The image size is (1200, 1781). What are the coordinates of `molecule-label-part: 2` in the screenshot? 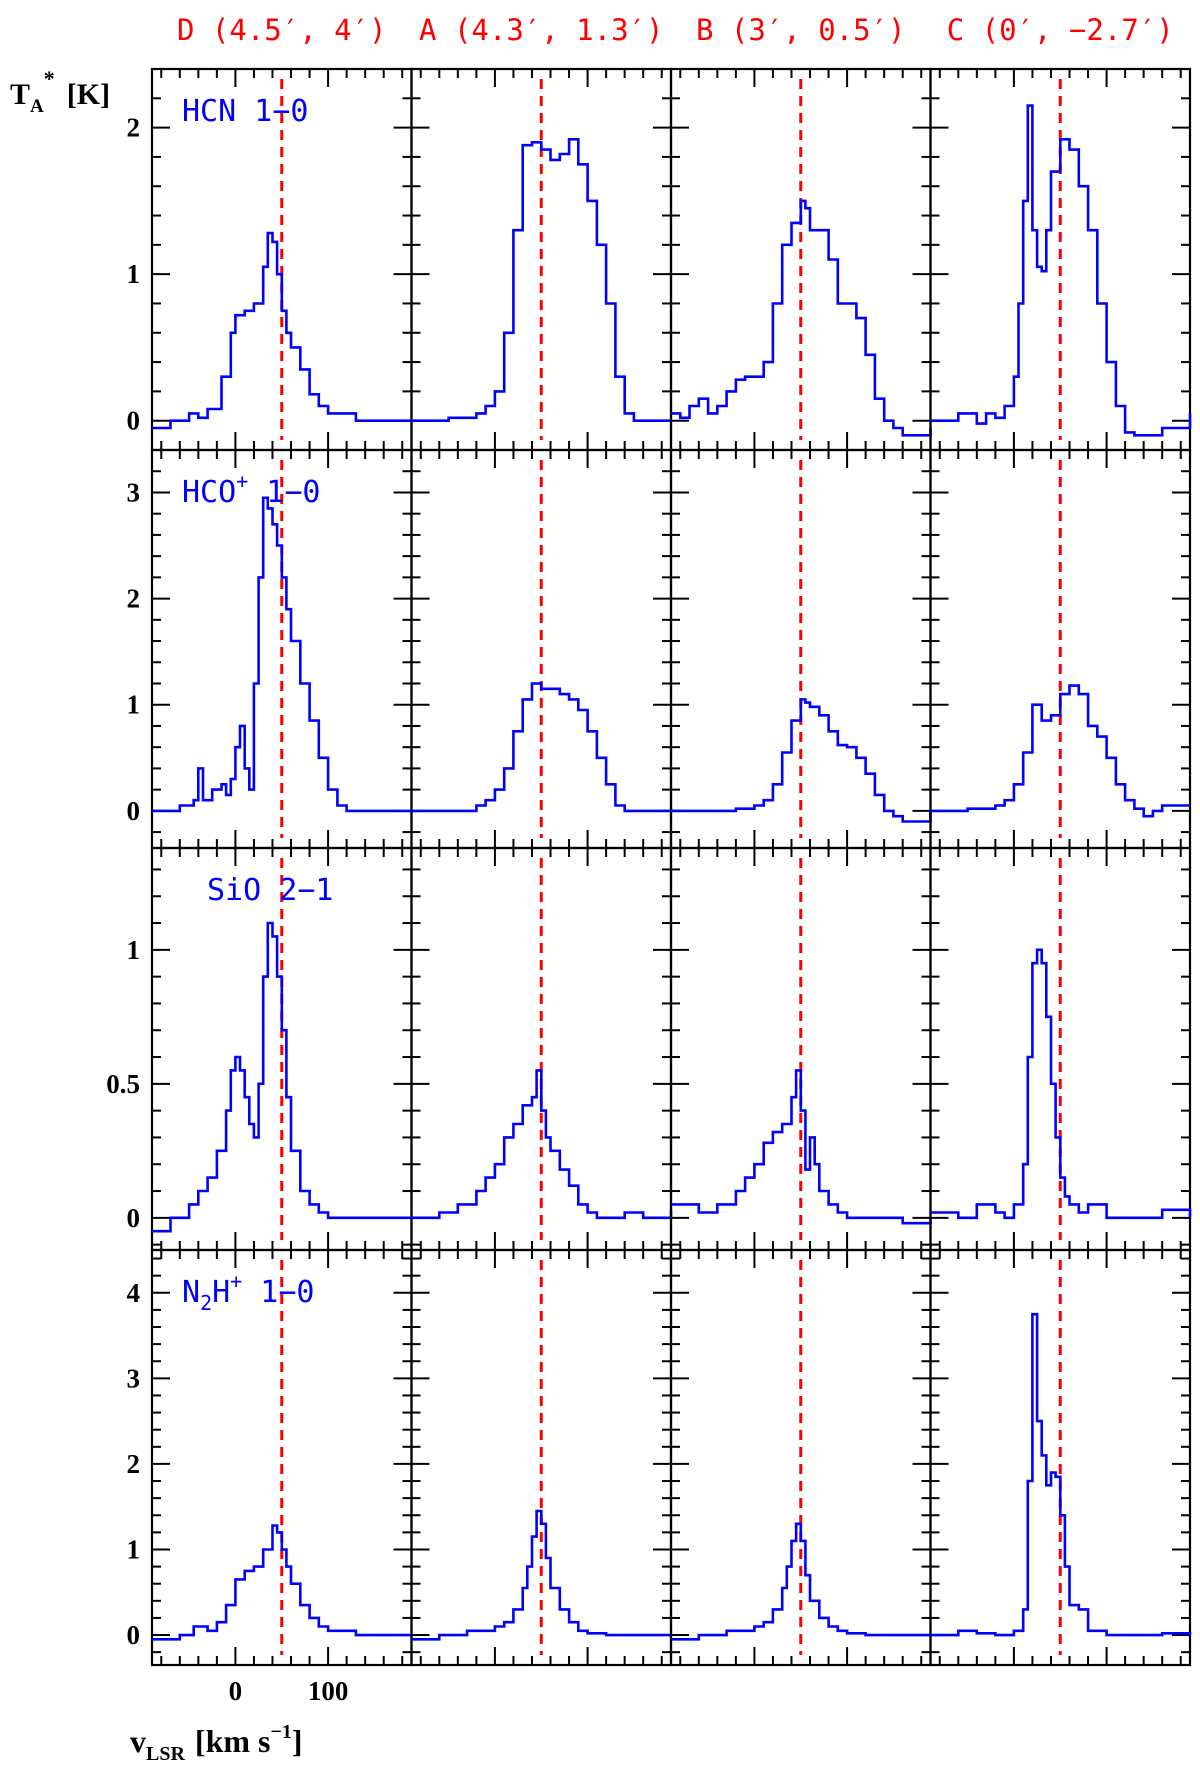 It's located at (206, 1303).